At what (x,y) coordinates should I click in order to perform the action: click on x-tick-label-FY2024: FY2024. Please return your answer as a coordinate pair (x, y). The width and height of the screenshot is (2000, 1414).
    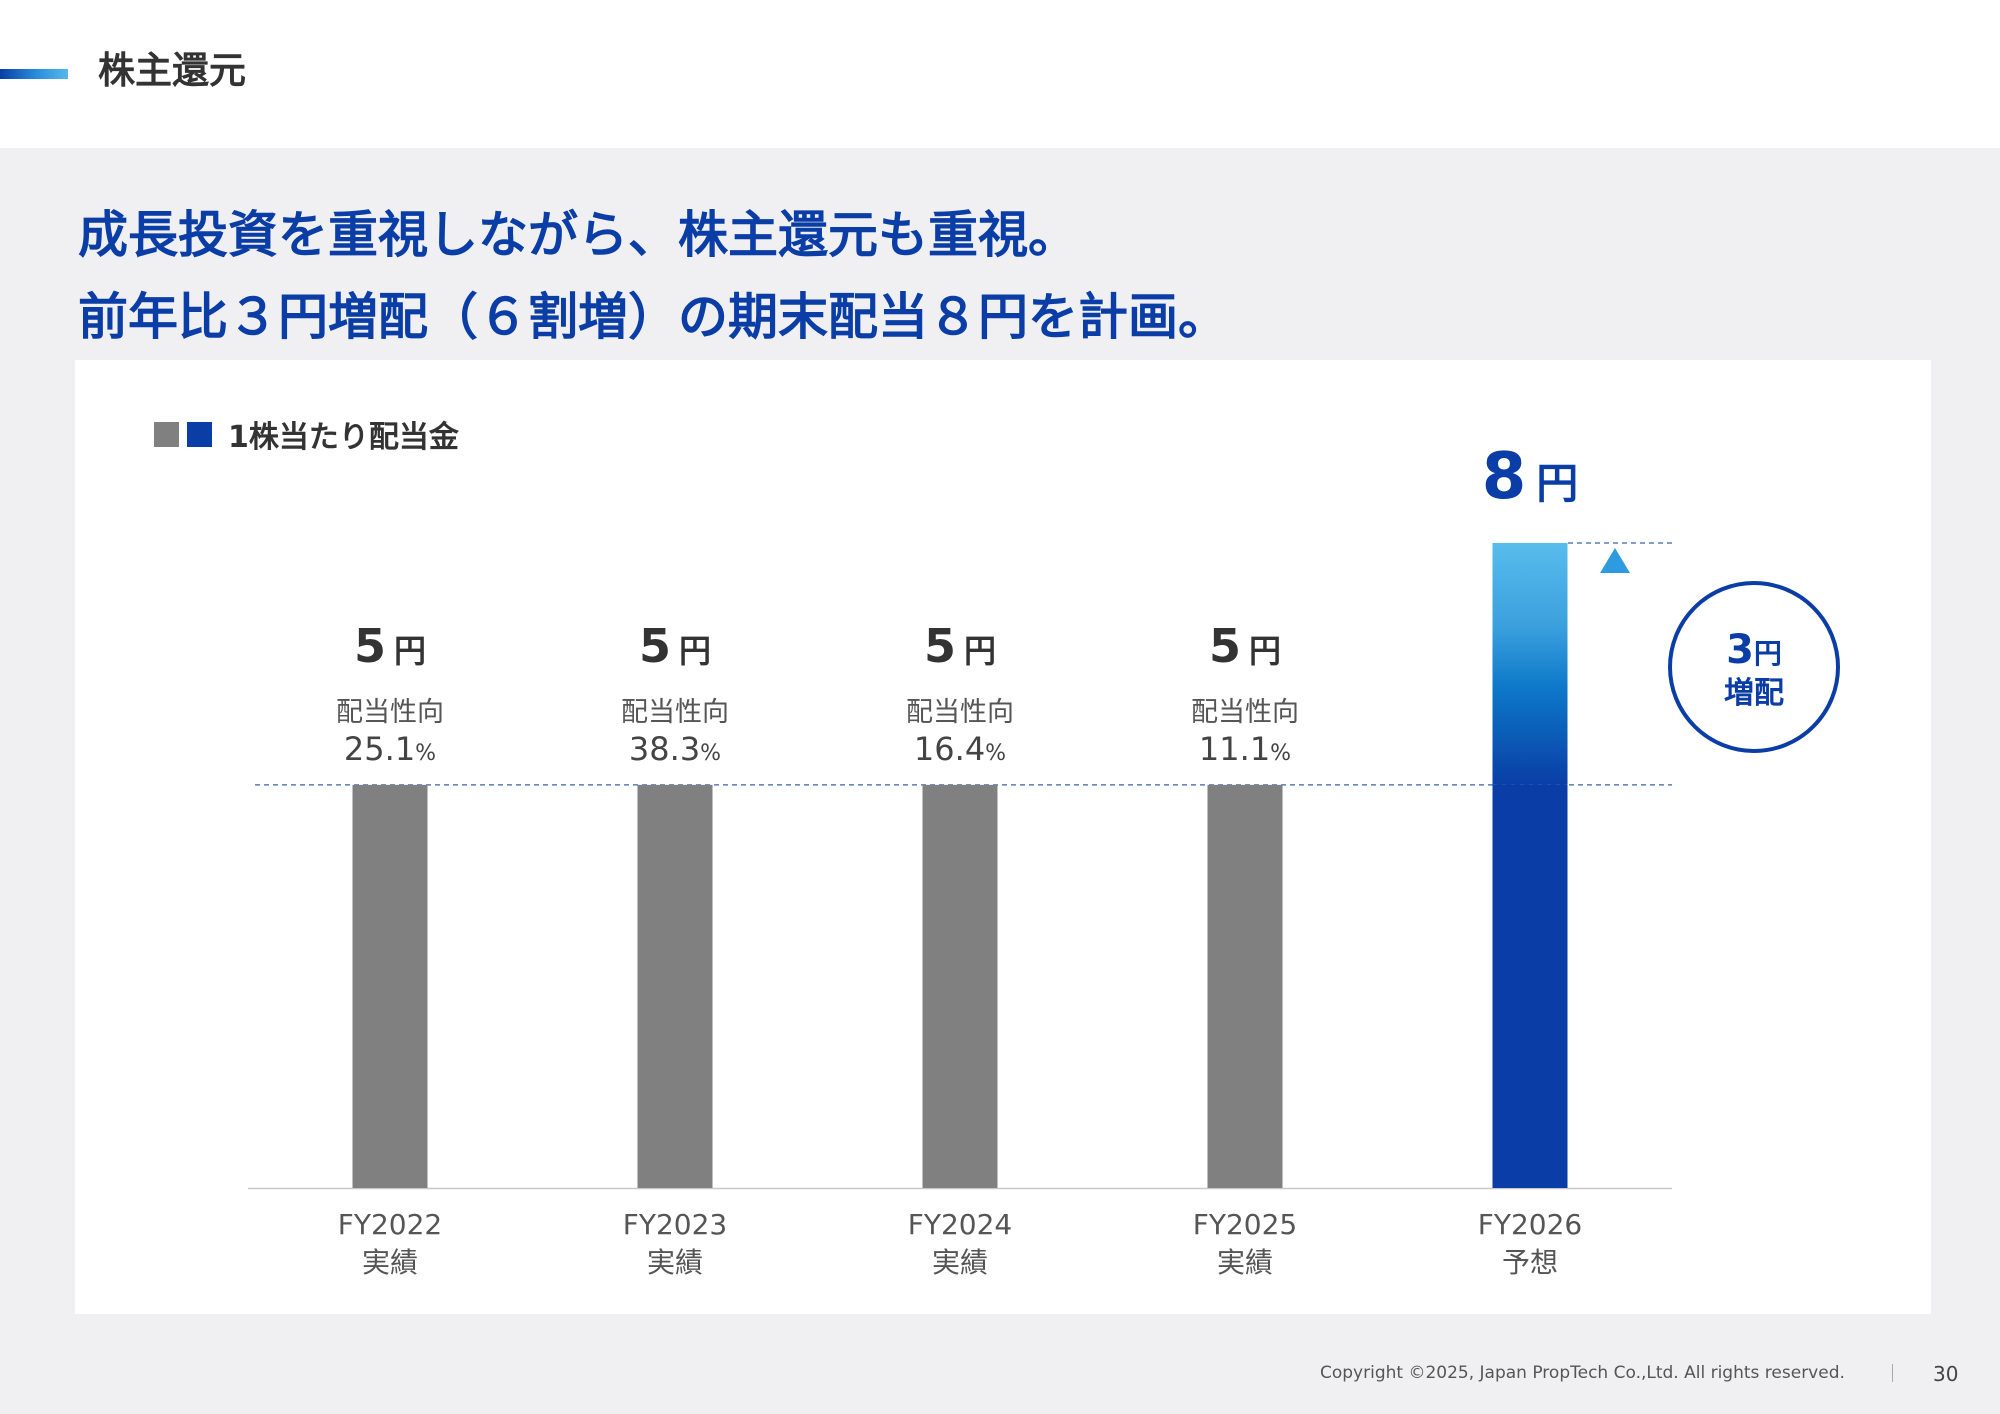
    Looking at the image, I should click on (960, 1224).